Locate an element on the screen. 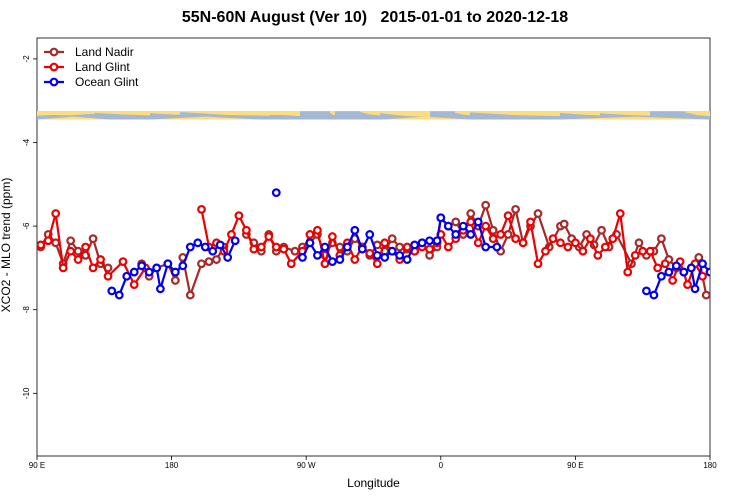  series-line is located at coordinates (677, 279).